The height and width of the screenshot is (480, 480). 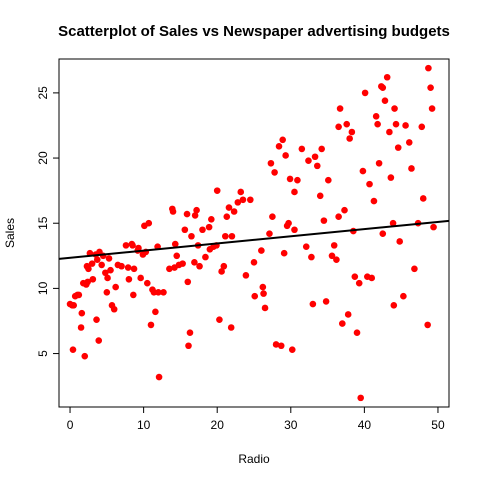 What do you see at coordinates (438, 425) in the screenshot?
I see `x-tick-label: 50` at bounding box center [438, 425].